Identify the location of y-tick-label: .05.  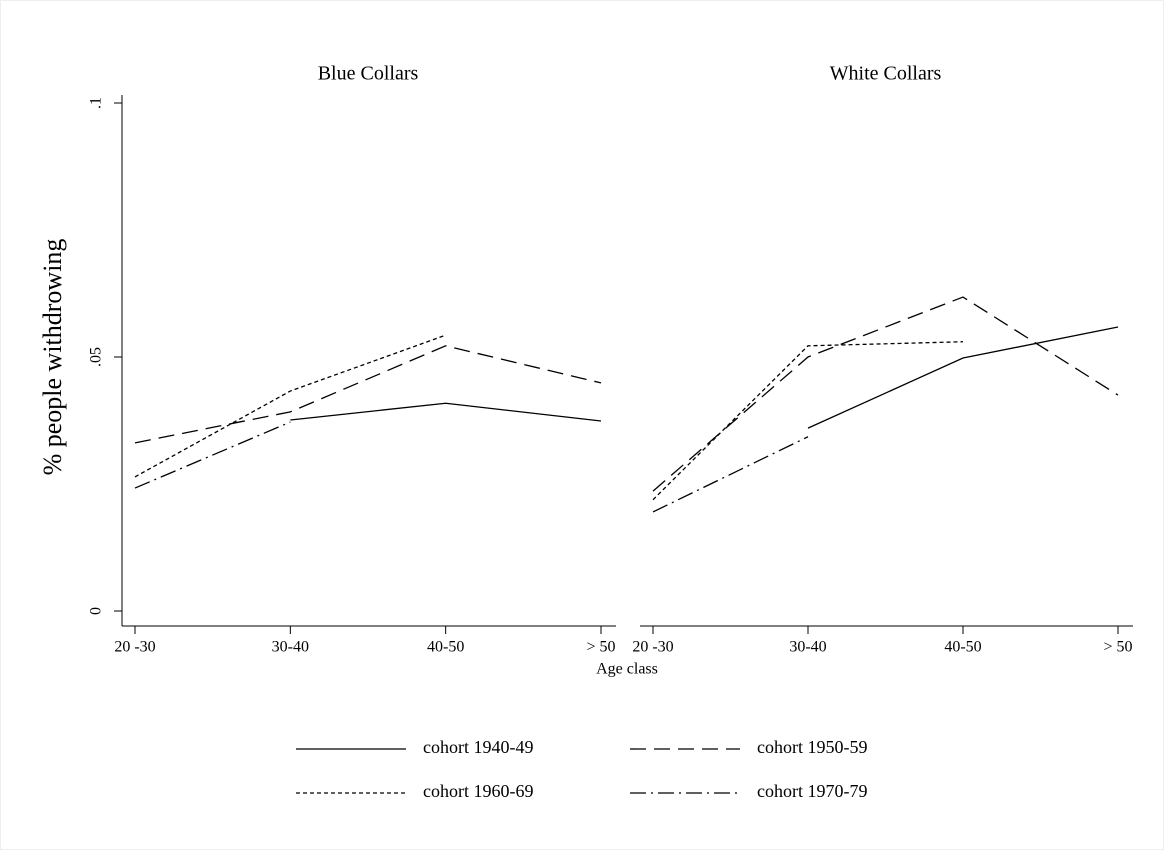
(96, 357).